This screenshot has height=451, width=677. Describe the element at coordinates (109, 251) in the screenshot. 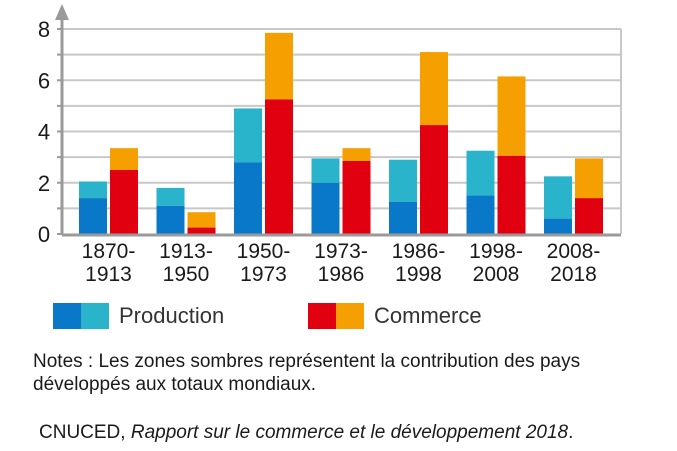

I see `x-tick-label: 1870-` at that location.